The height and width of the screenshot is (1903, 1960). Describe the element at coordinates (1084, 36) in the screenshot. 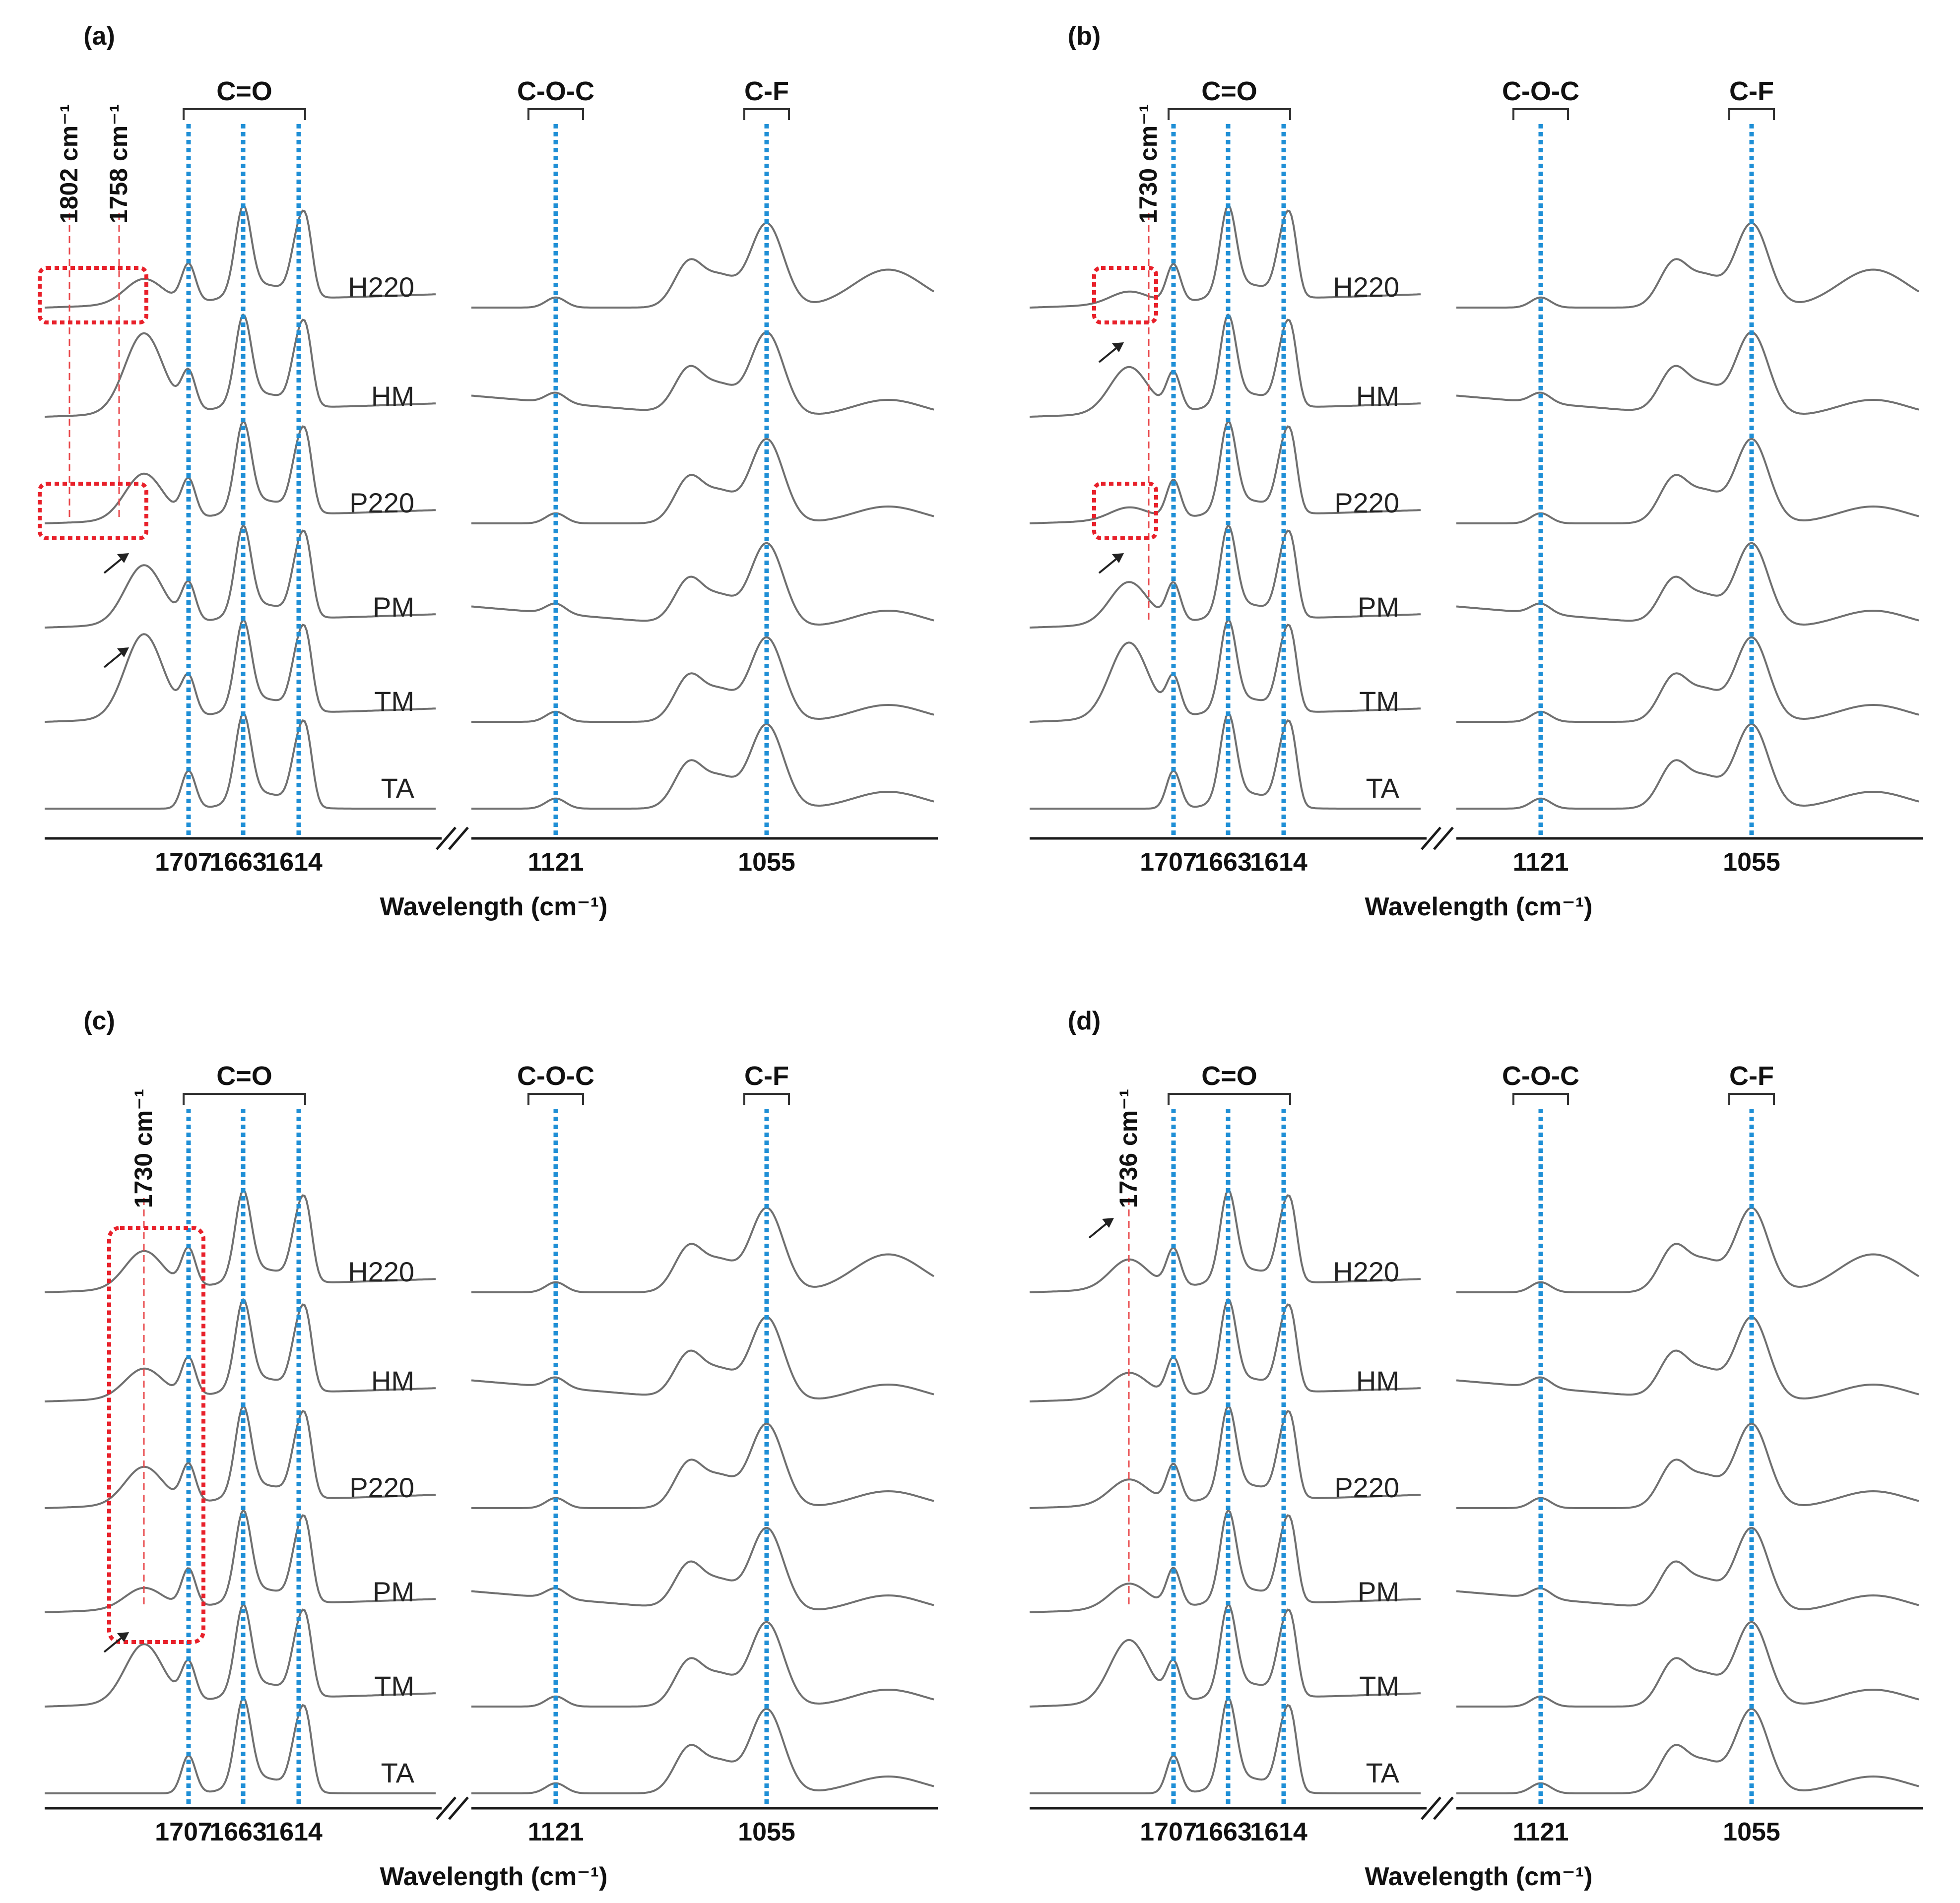

I see `panel-label: (b)` at that location.